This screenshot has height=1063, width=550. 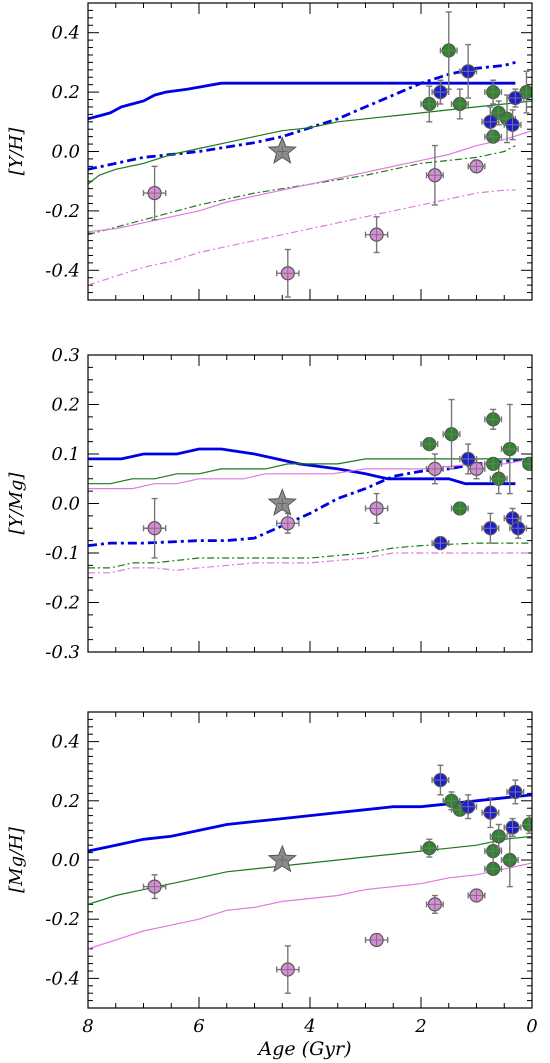 I want to click on x-axis-label: Age (Gyr), so click(x=304, y=1049).